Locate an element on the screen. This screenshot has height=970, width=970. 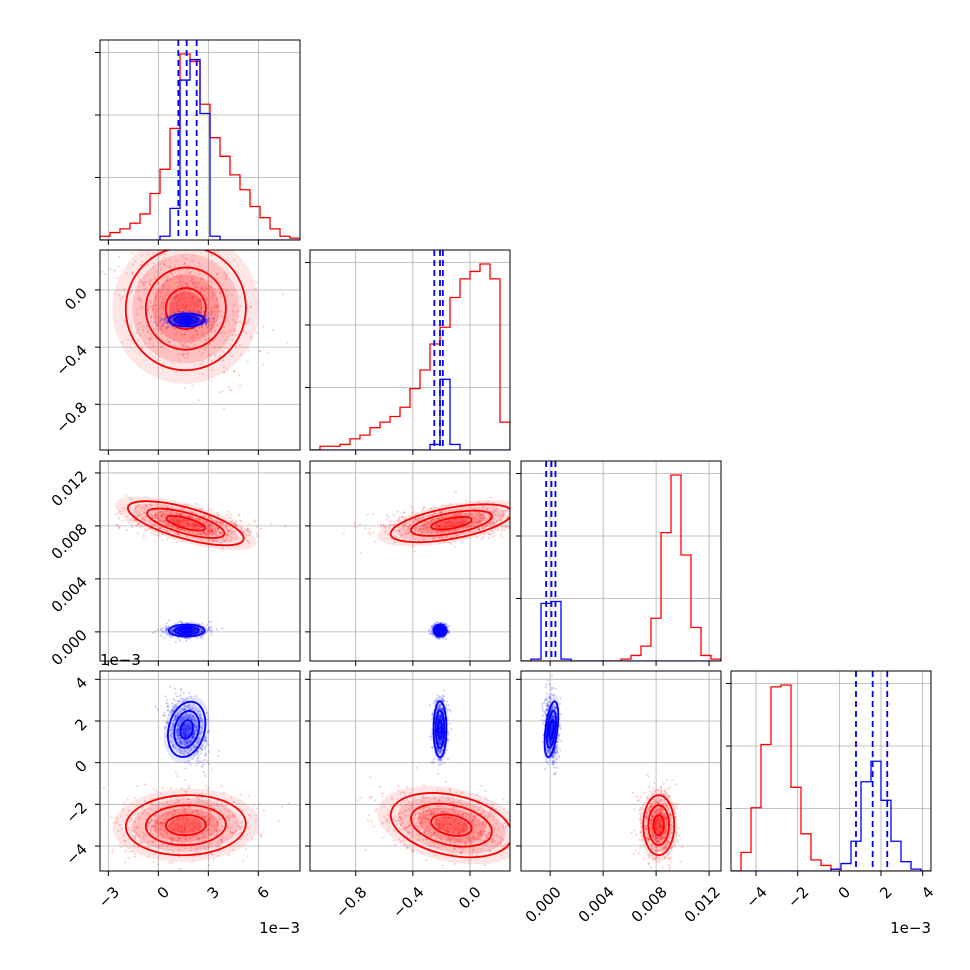
density-level is located at coordinates (186, 523).